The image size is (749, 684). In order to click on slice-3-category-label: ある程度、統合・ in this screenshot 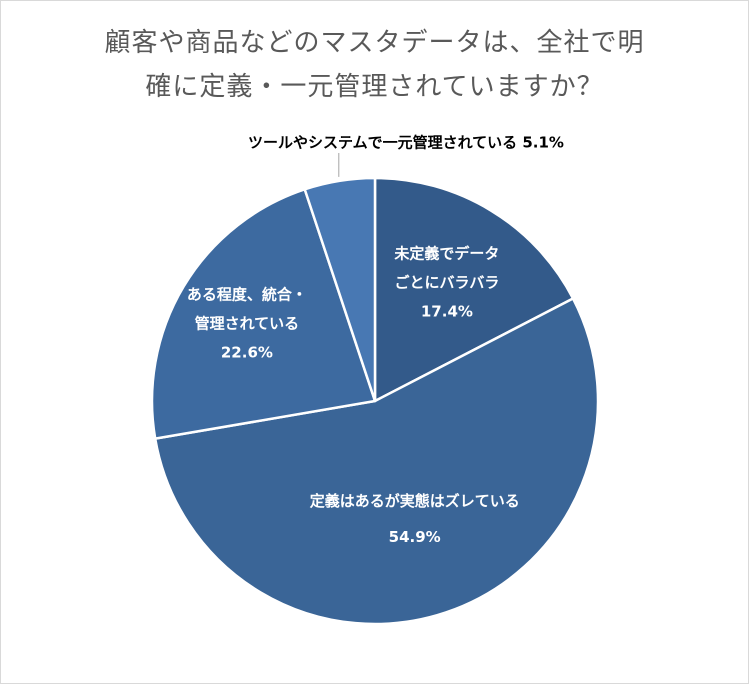, I will do `click(247, 295)`.